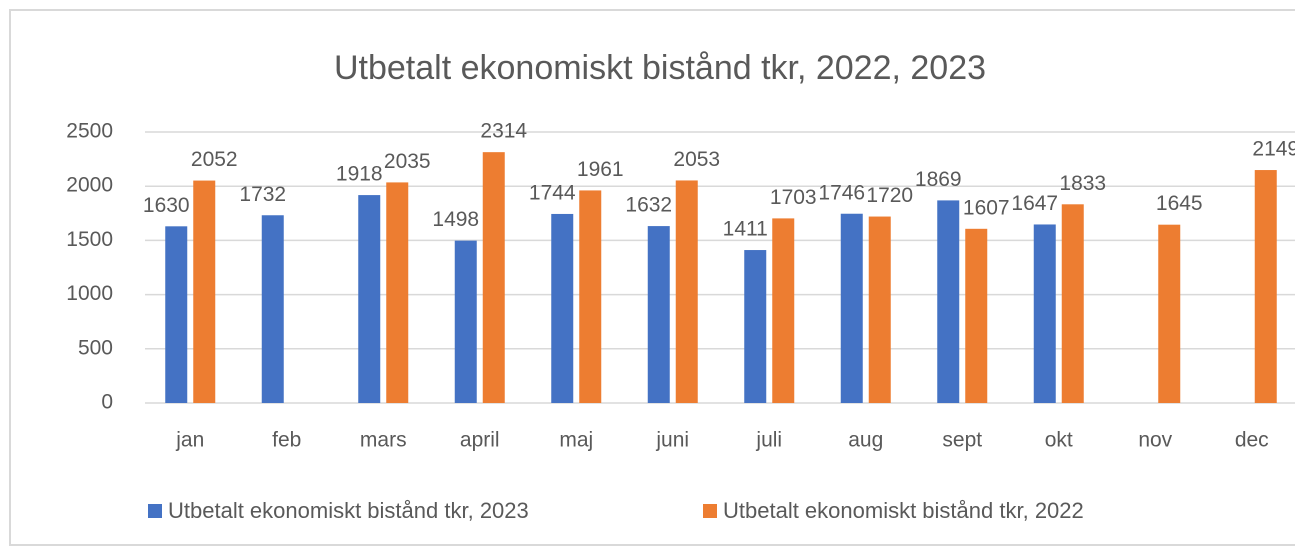 The image size is (1295, 555). I want to click on data-label: 1607, so click(986, 207).